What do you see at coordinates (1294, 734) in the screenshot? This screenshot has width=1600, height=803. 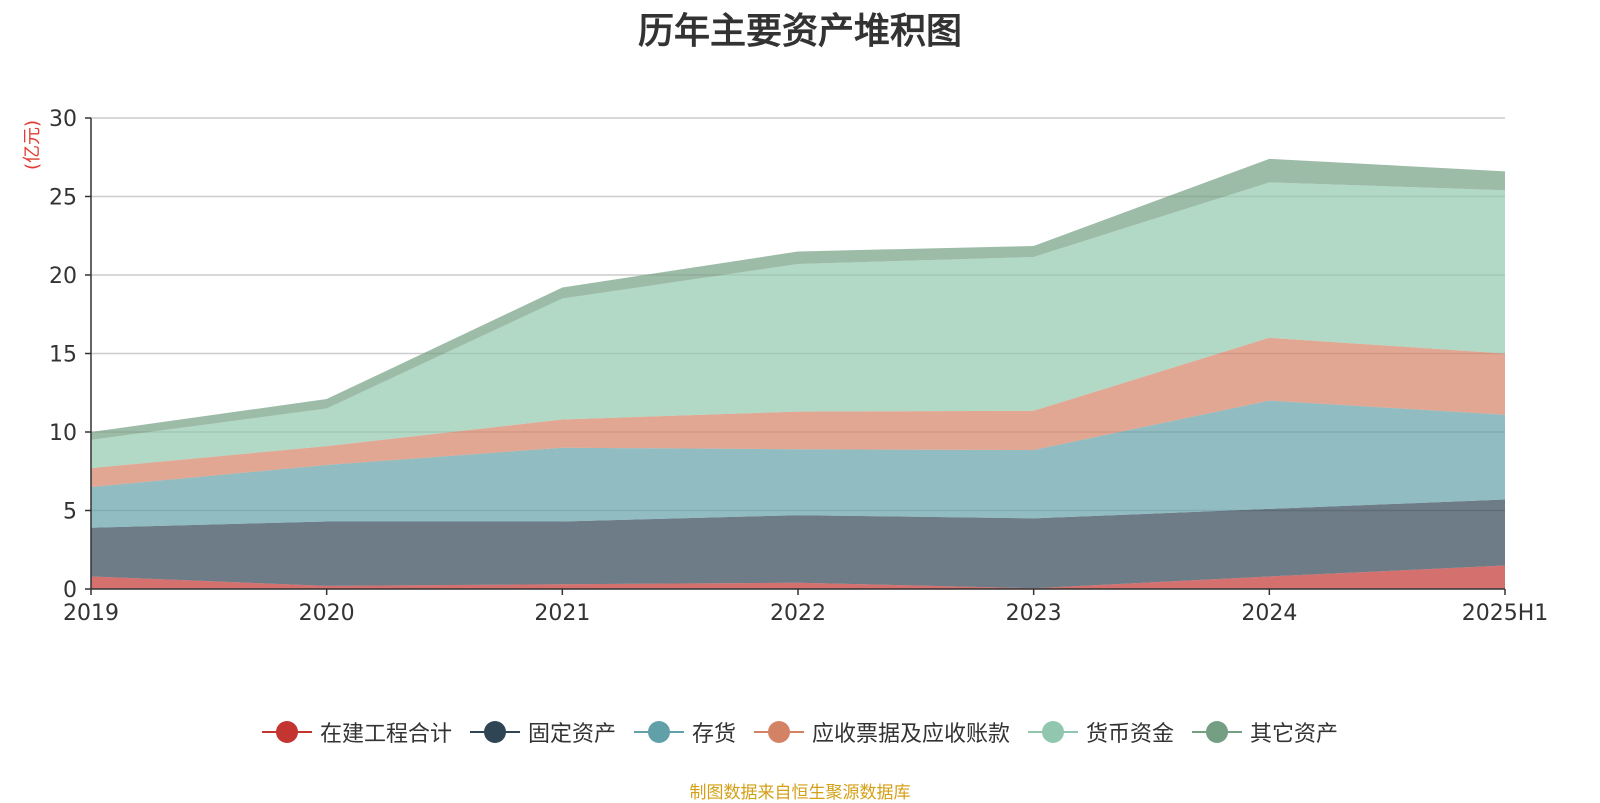 I see `legend-label: 其它资产` at bounding box center [1294, 734].